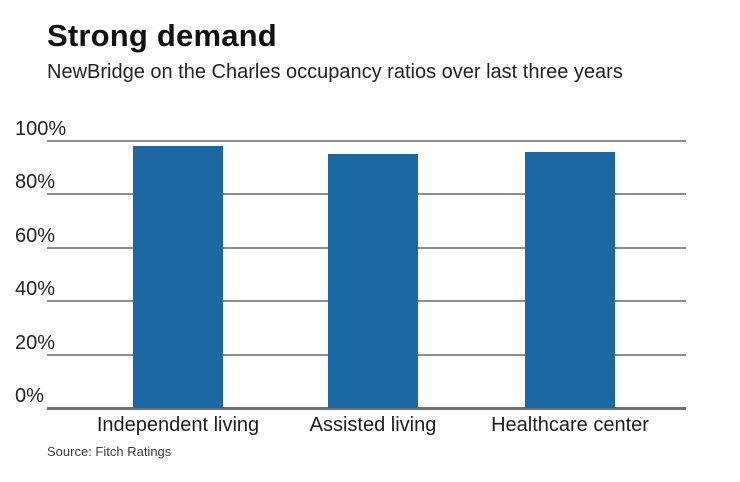 The width and height of the screenshot is (740, 482). What do you see at coordinates (35, 235) in the screenshot?
I see `y-tick-label-60: 60%` at bounding box center [35, 235].